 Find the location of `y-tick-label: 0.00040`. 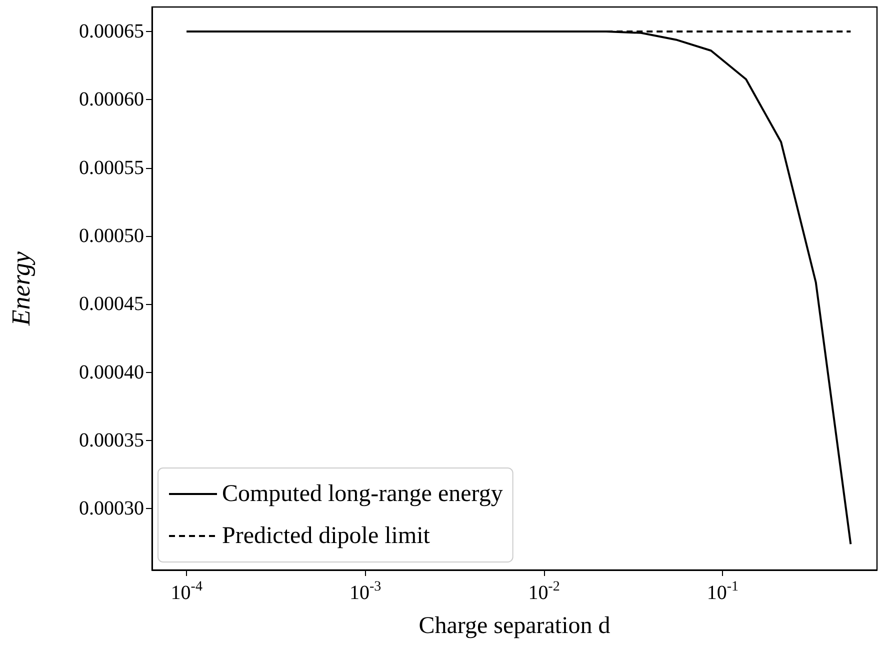

y-tick-label: 0.00040 is located at coordinates (111, 372).